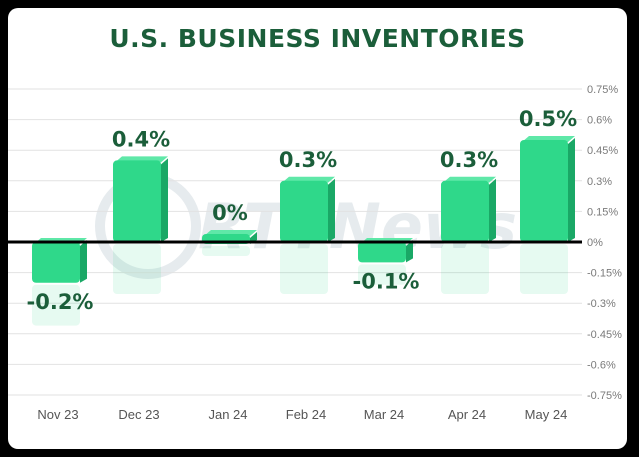 This screenshot has height=457, width=639. Describe the element at coordinates (604, 396) in the screenshot. I see `y-tick-label: -0.75%` at that location.